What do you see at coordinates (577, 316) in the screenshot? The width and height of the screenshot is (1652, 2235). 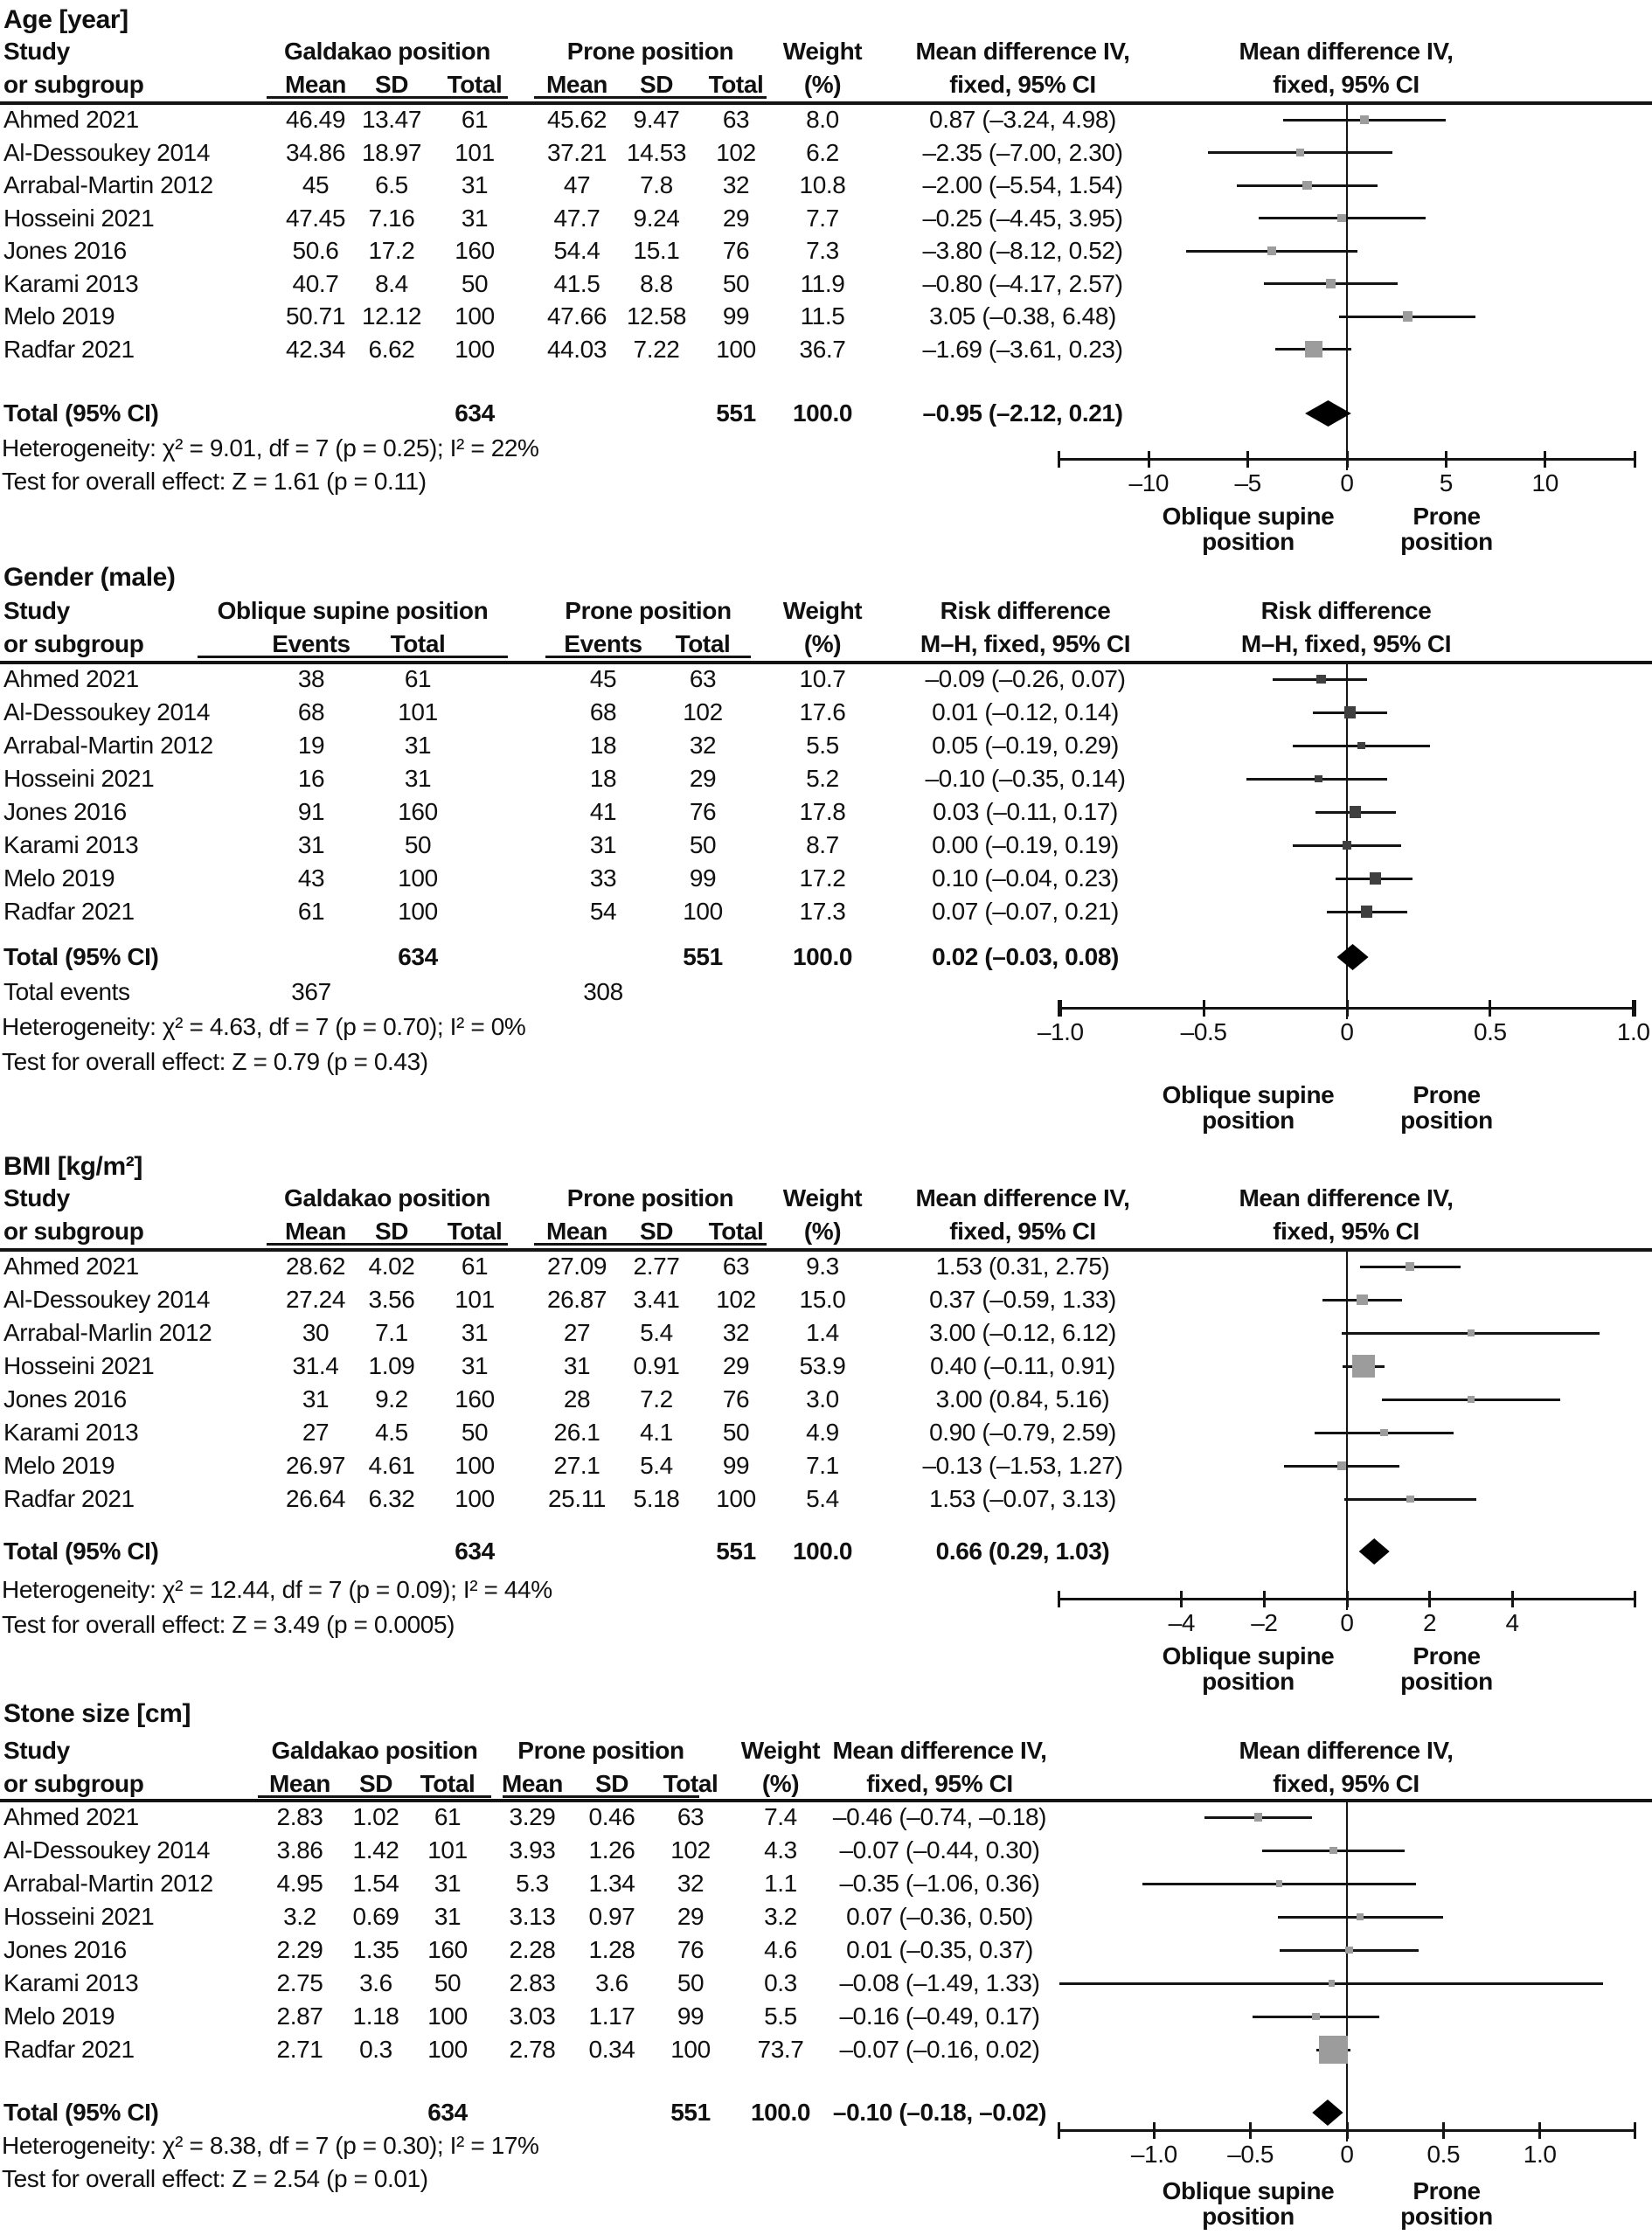 I see `cell-g2-0: 47.66` at bounding box center [577, 316].